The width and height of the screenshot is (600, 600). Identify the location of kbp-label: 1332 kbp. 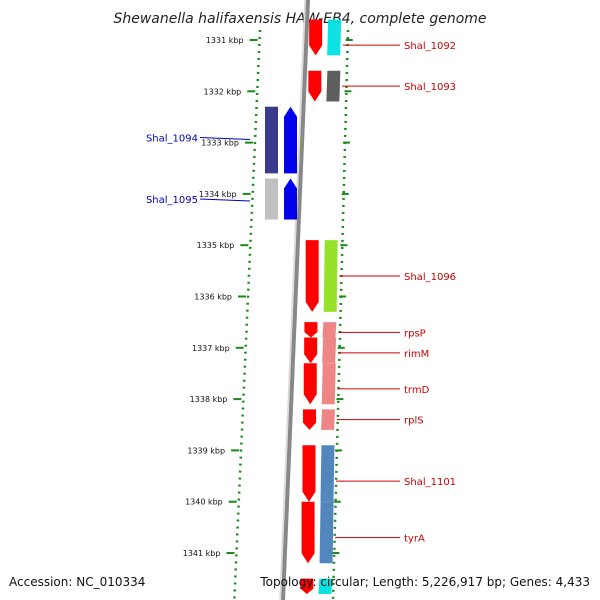
(223, 91).